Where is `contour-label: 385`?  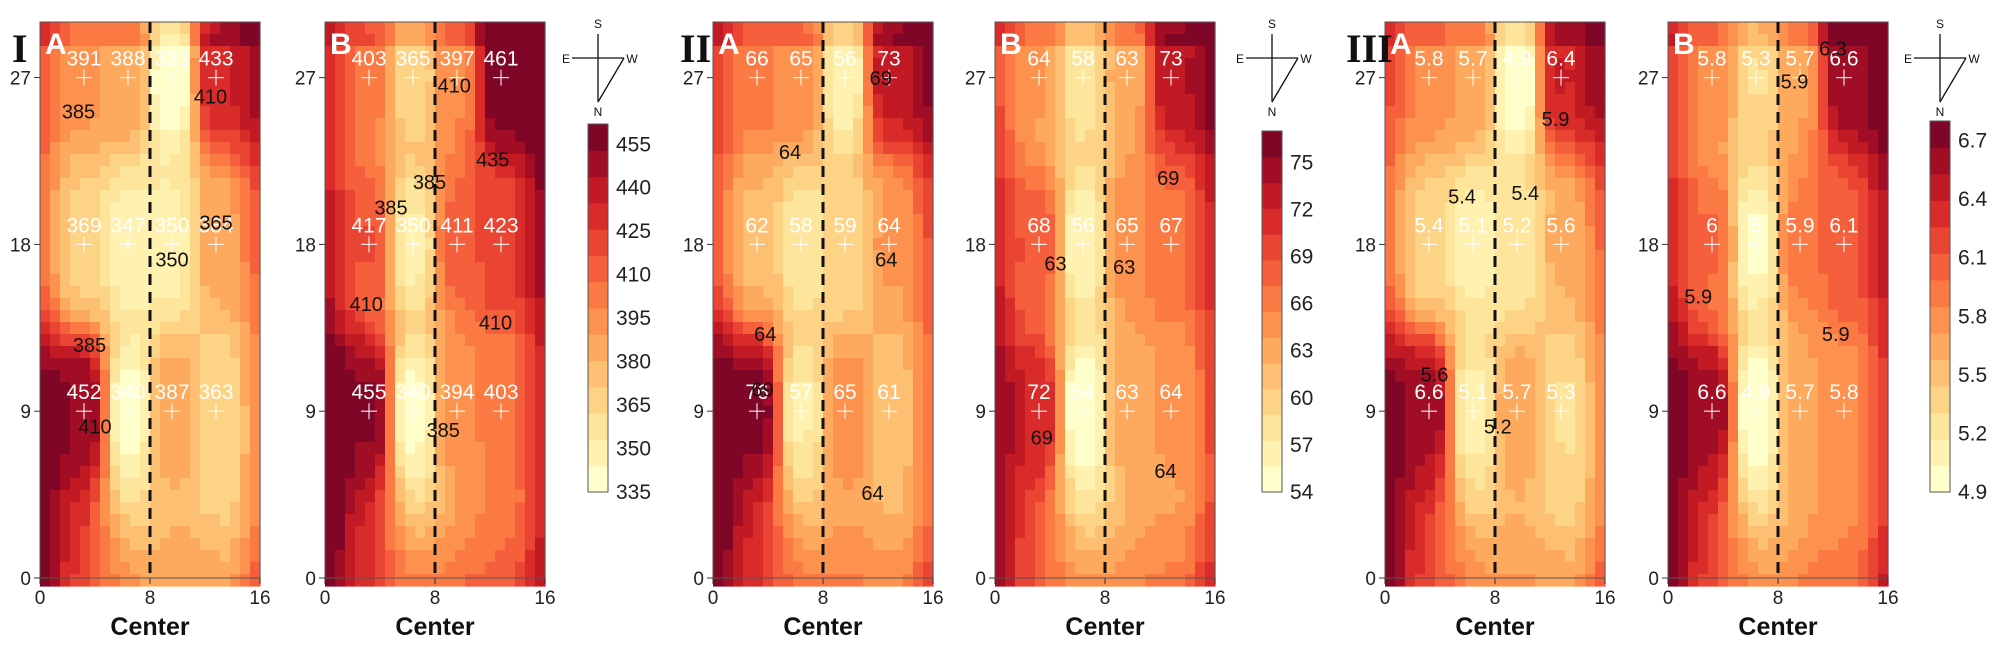 contour-label: 385 is located at coordinates (429, 183).